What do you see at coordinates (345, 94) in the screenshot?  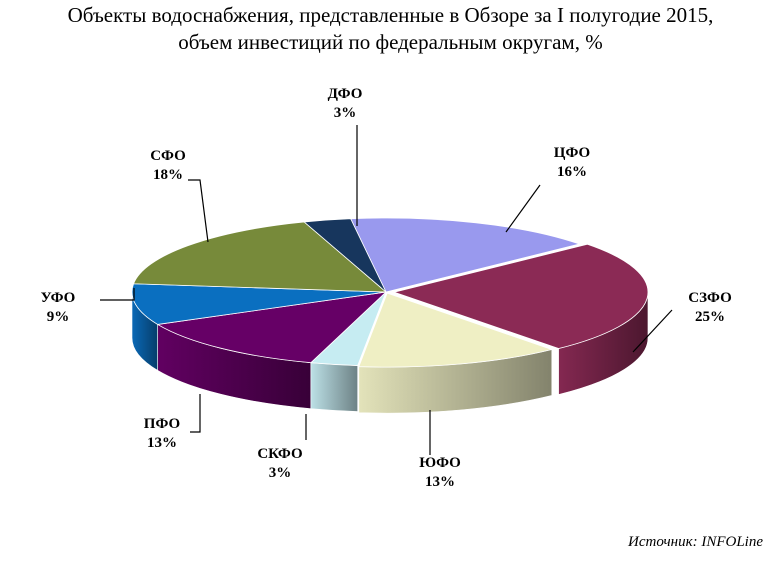 I see `slice-label-ДФО: ДФО` at bounding box center [345, 94].